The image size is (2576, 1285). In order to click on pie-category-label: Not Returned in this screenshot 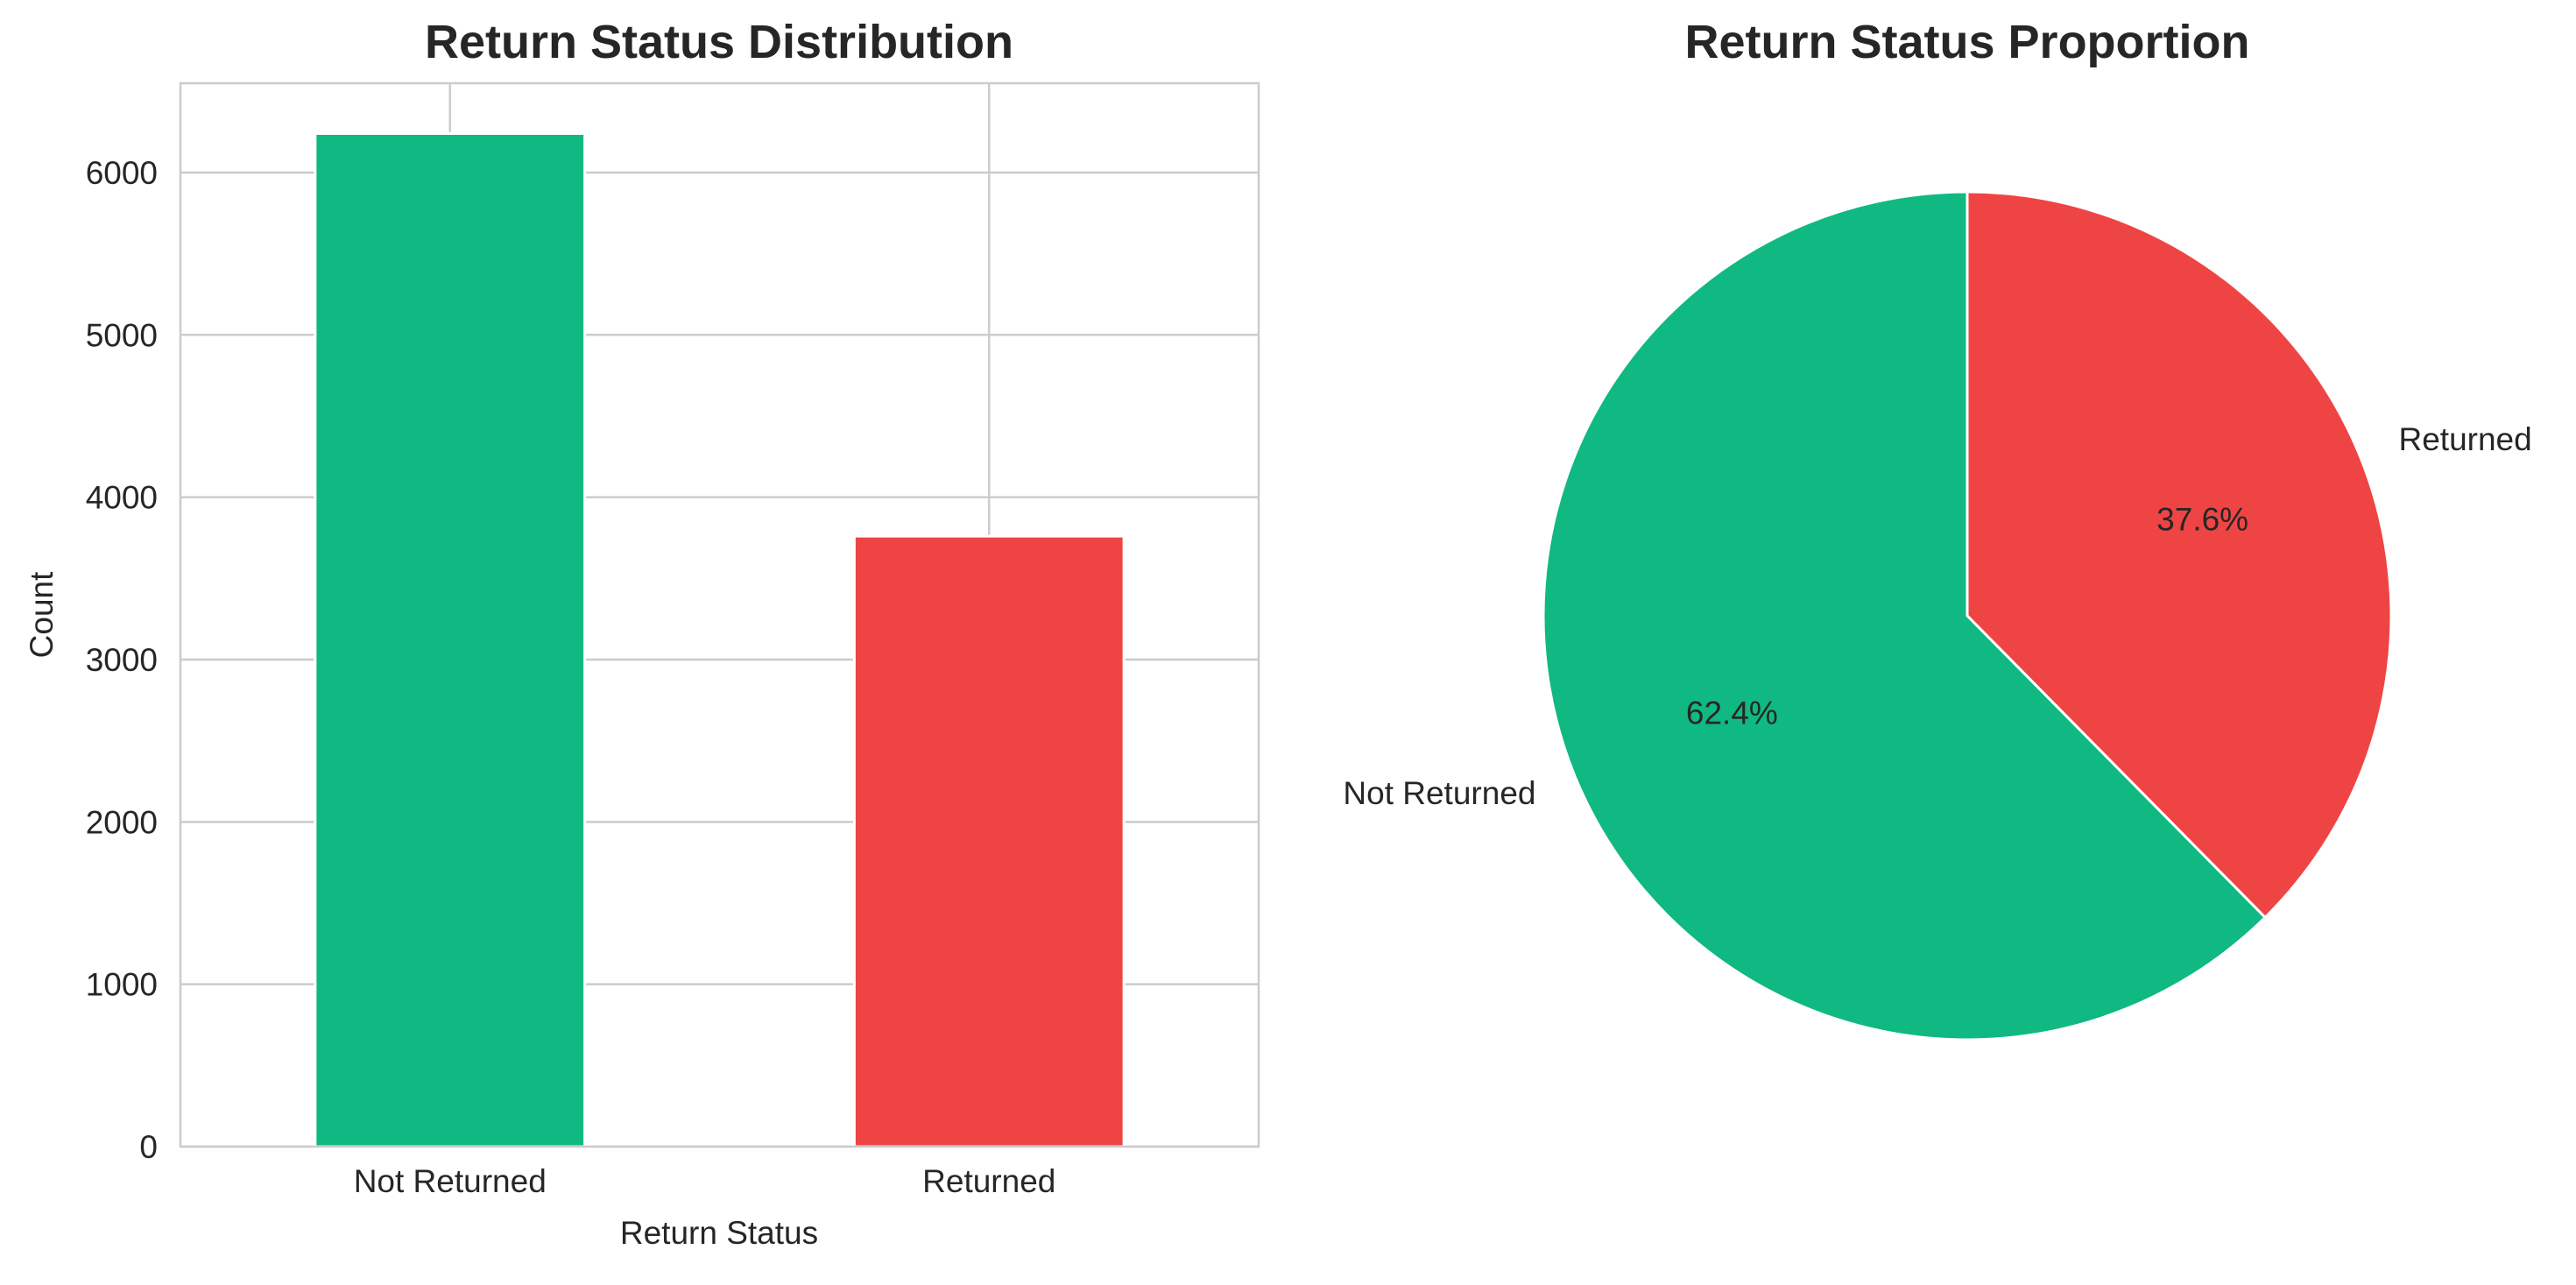, I will do `click(1439, 793)`.